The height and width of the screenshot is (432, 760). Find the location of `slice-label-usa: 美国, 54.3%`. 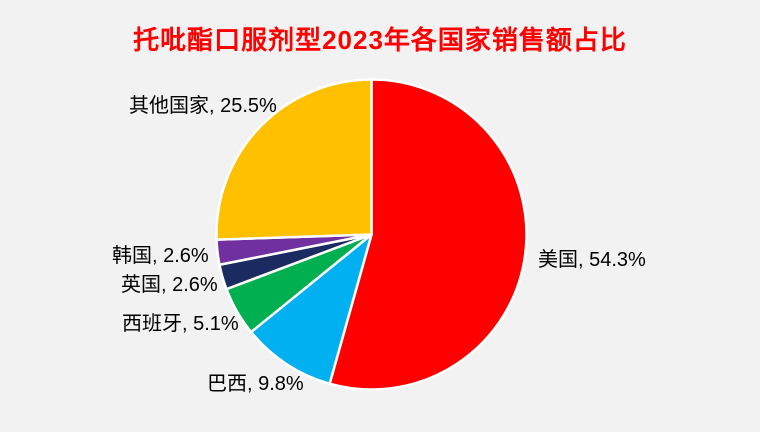

slice-label-usa: 美国, 54.3% is located at coordinates (592, 260).